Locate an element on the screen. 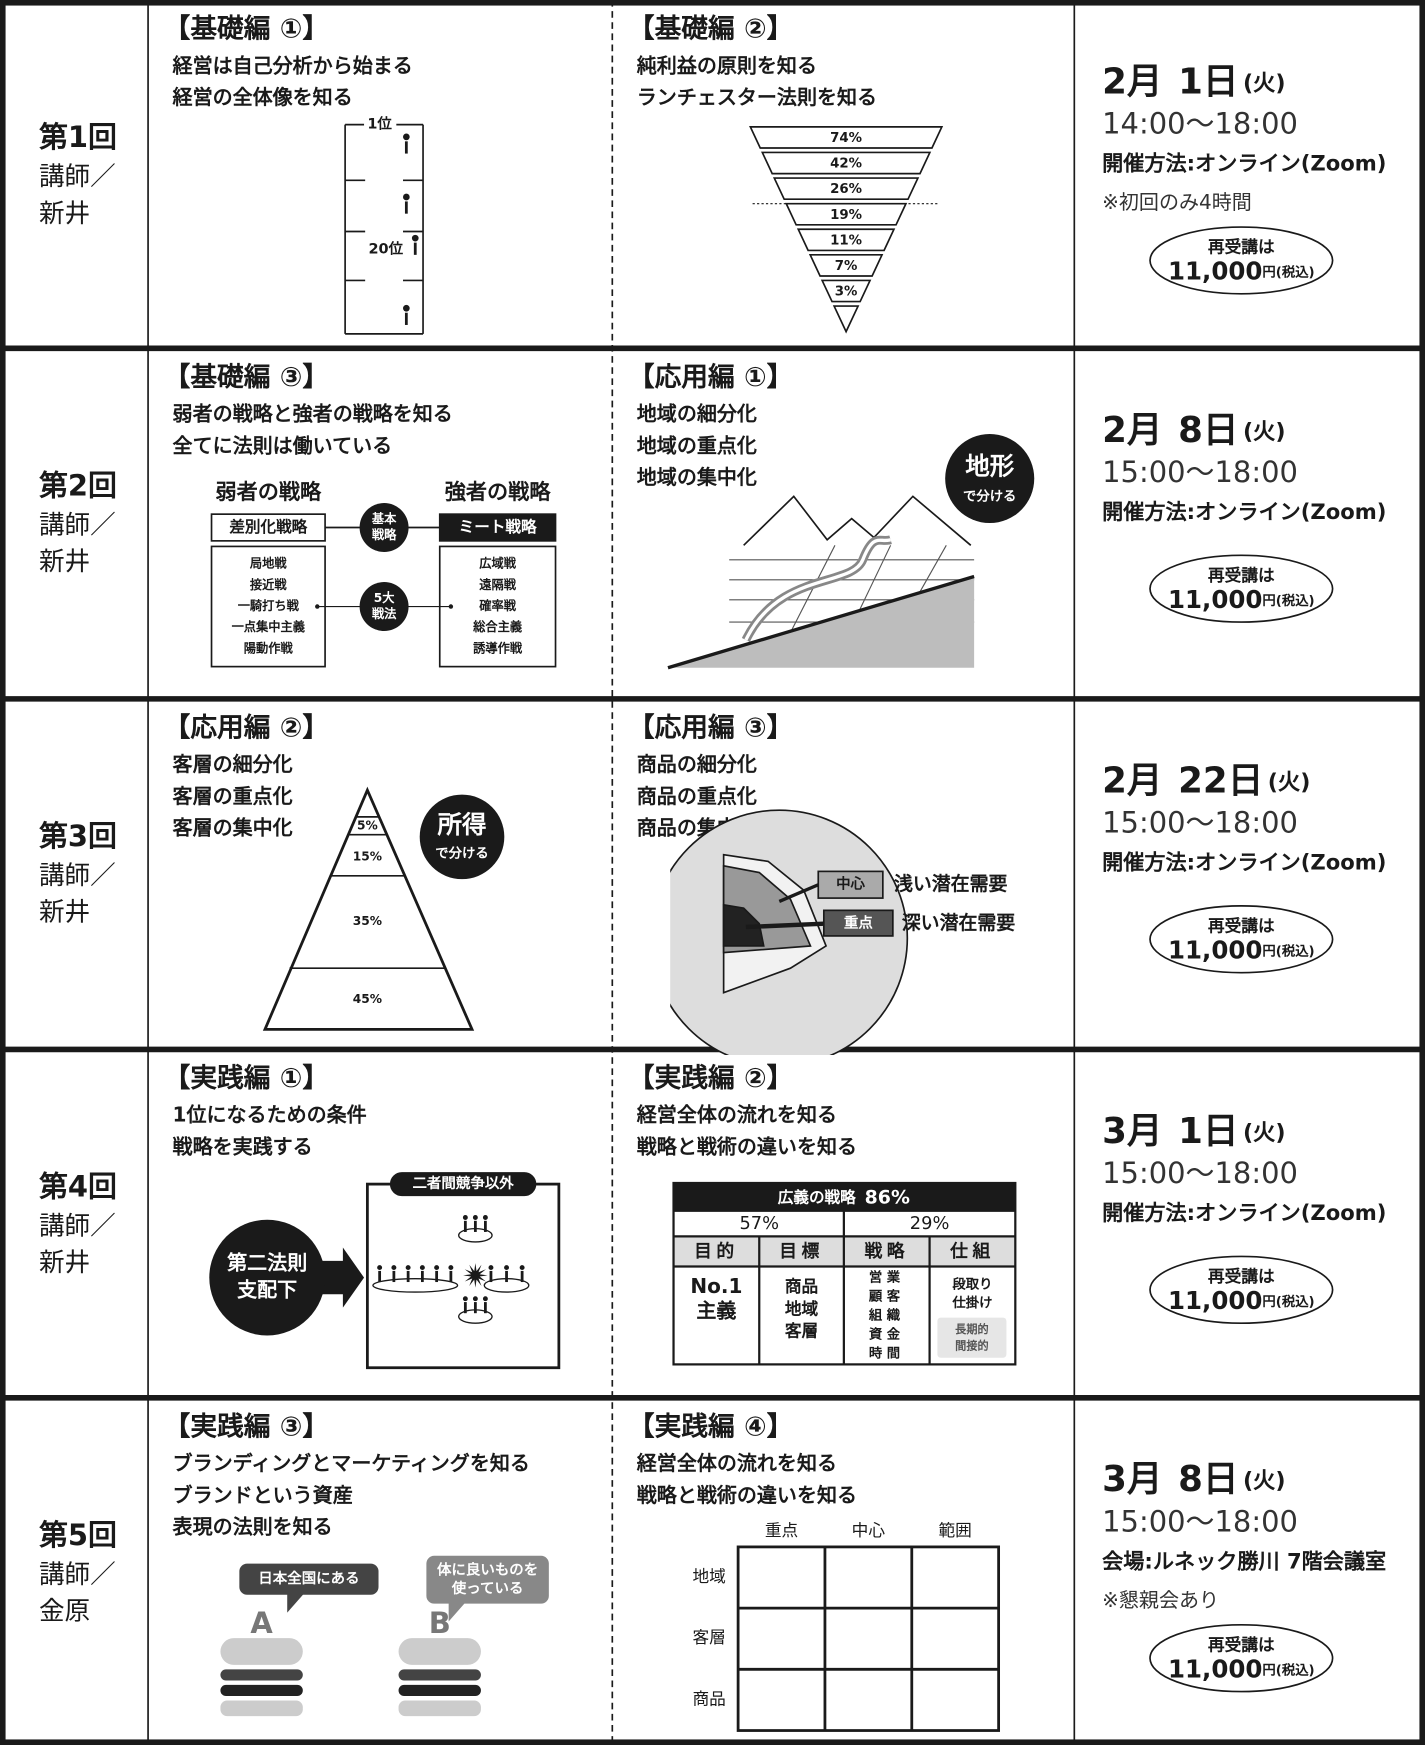 The image size is (1425, 1745). module-line: 表現の法則を知る is located at coordinates (252, 1526).